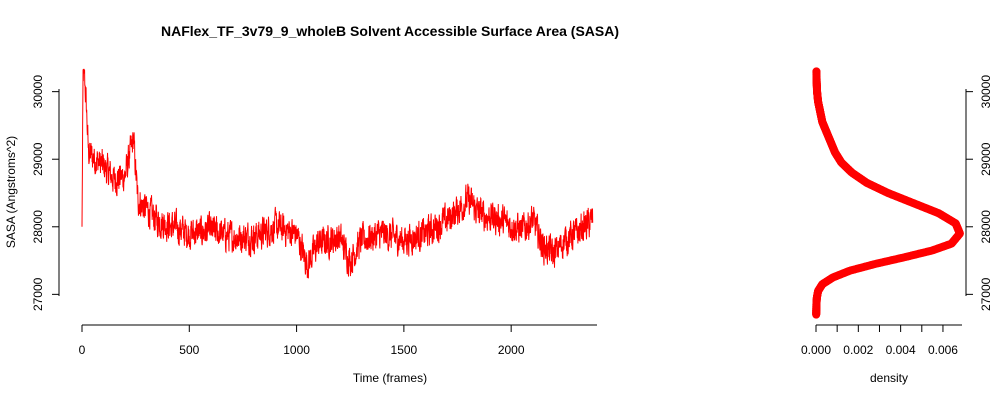  Describe the element at coordinates (888, 193) in the screenshot. I see `density-curve` at that location.